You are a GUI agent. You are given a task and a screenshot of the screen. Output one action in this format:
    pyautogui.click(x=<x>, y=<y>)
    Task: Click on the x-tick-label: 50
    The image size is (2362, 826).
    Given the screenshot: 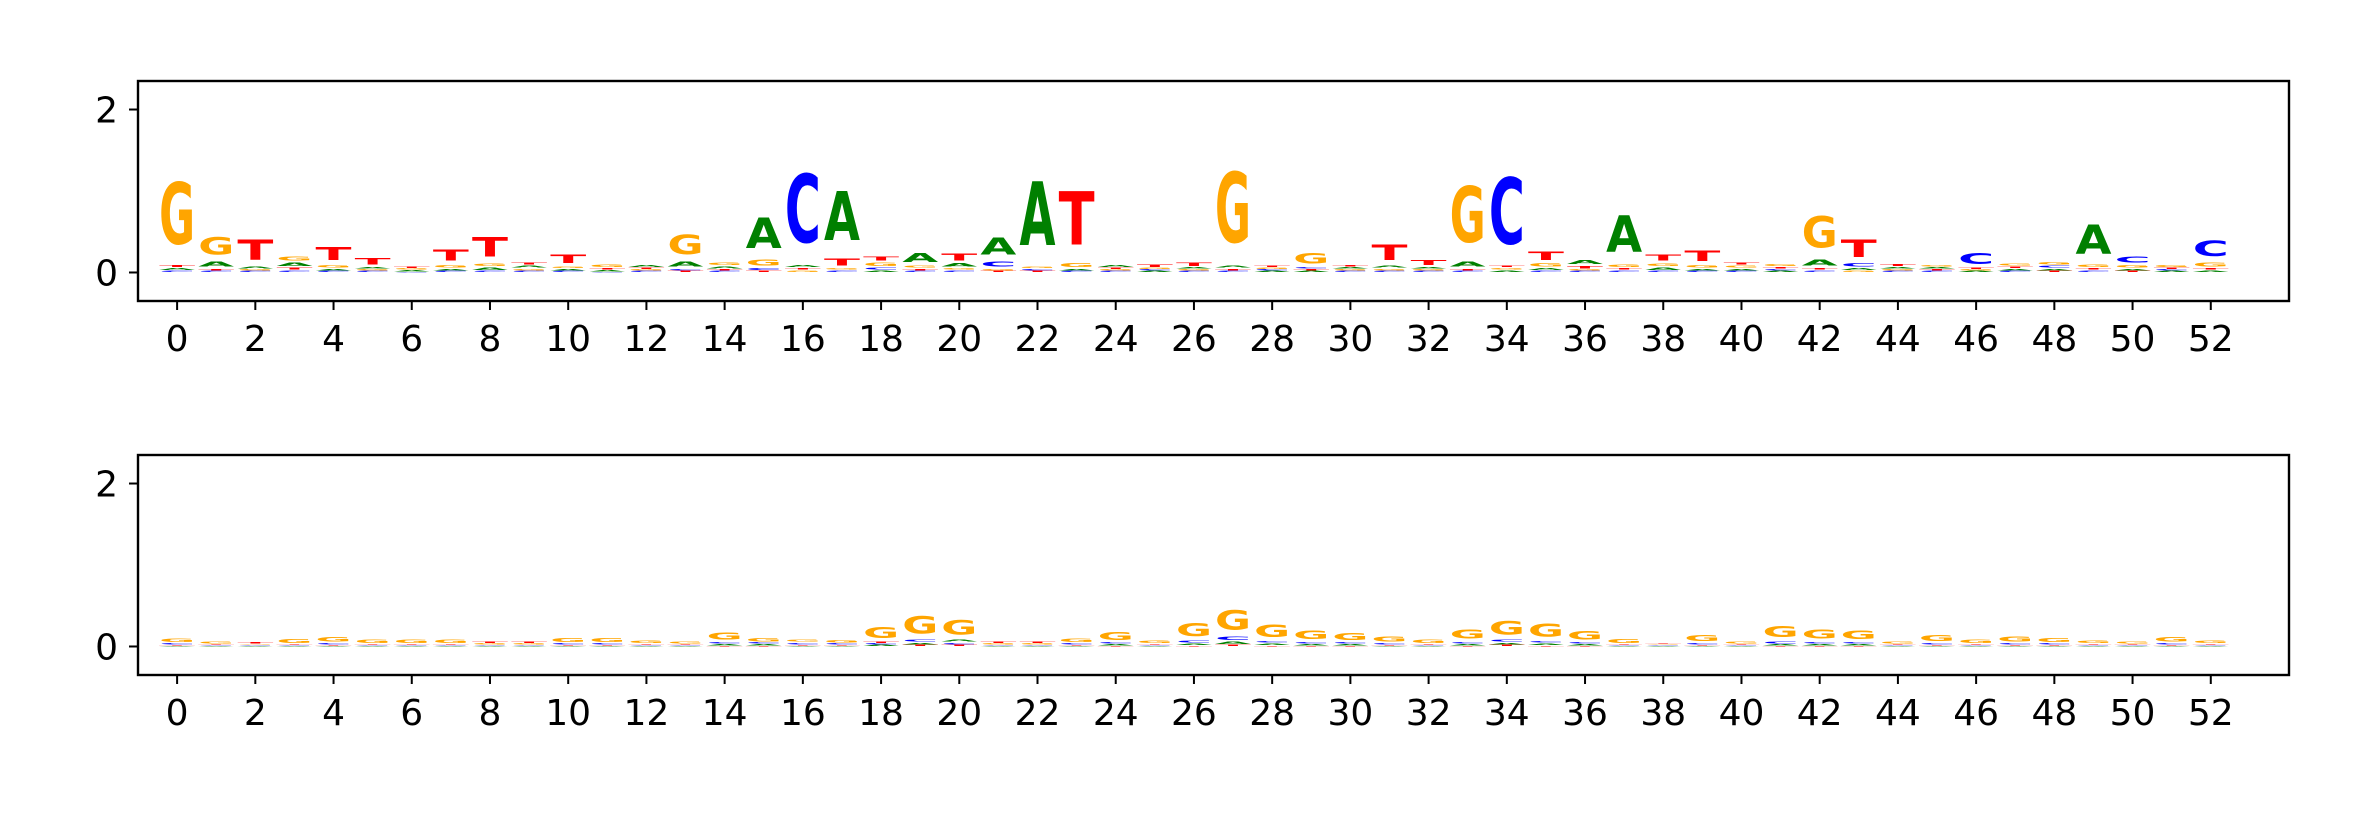 What is the action you would take?
    pyautogui.click(x=2133, y=713)
    